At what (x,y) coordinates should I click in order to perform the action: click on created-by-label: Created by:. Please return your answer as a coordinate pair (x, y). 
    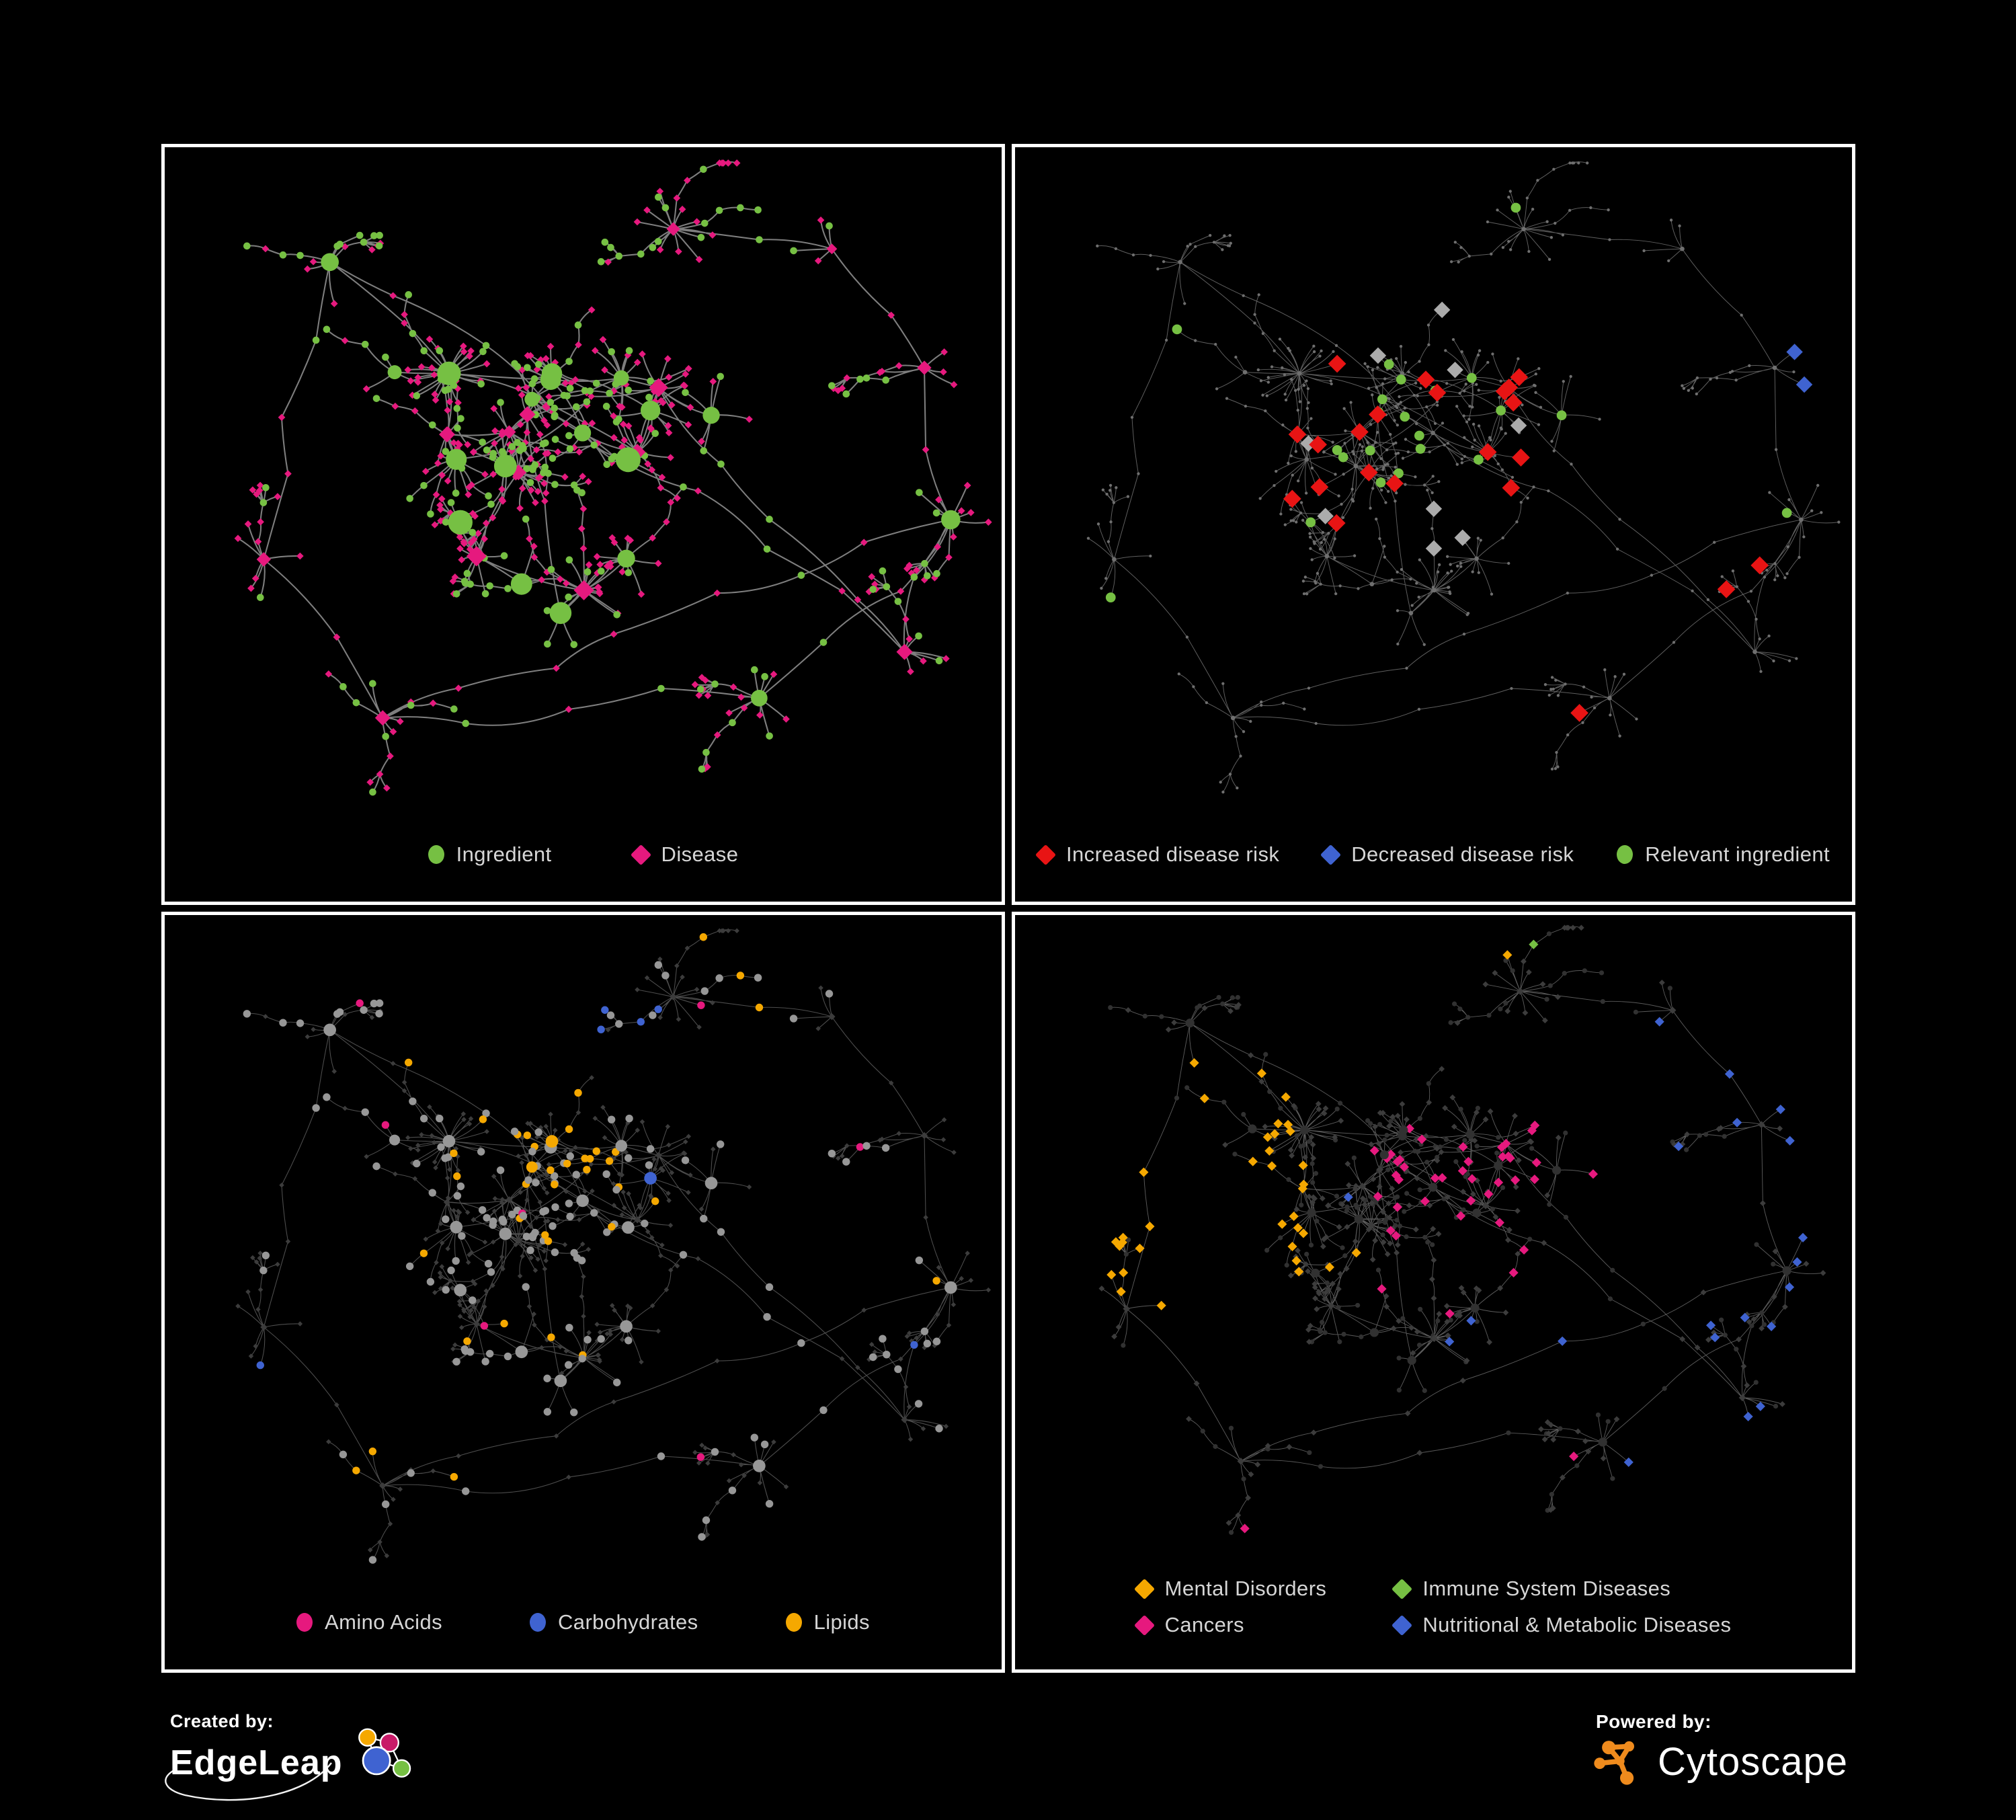
    Looking at the image, I should click on (222, 1721).